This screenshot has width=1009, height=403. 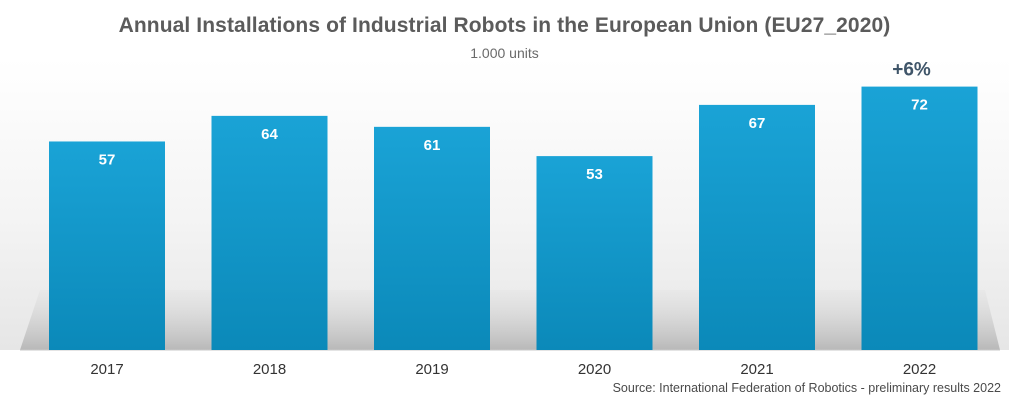 What do you see at coordinates (919, 105) in the screenshot?
I see `value-label-2022: 72` at bounding box center [919, 105].